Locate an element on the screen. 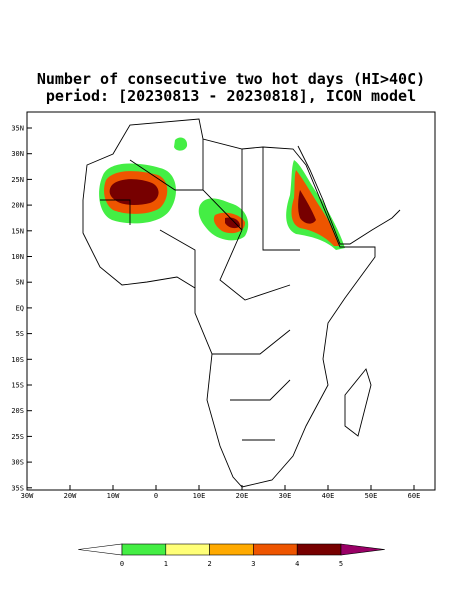  lon-label: 40E is located at coordinates (328, 496).